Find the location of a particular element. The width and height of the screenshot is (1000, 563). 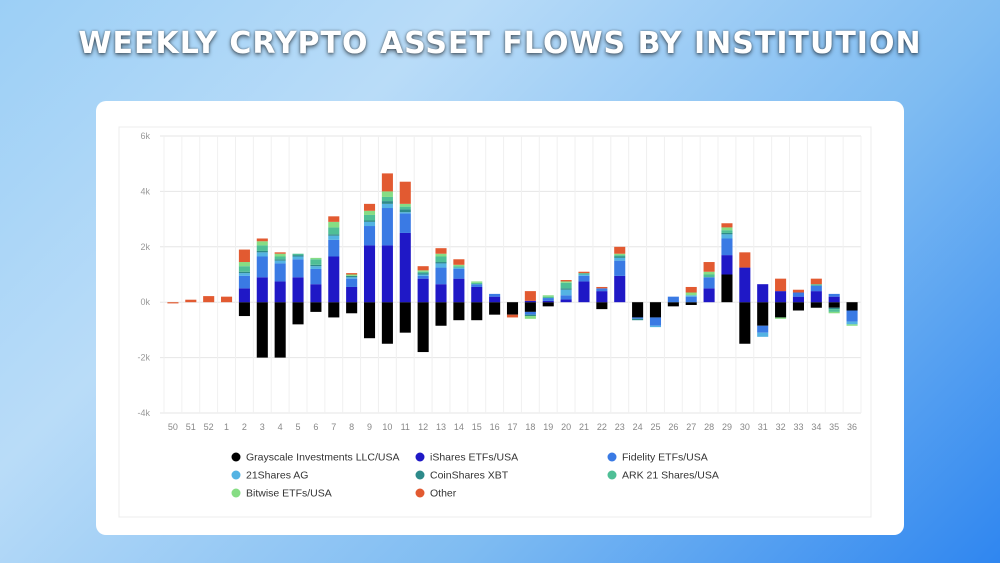

legend-label: Bitwise ETFs/USA is located at coordinates (289, 494).